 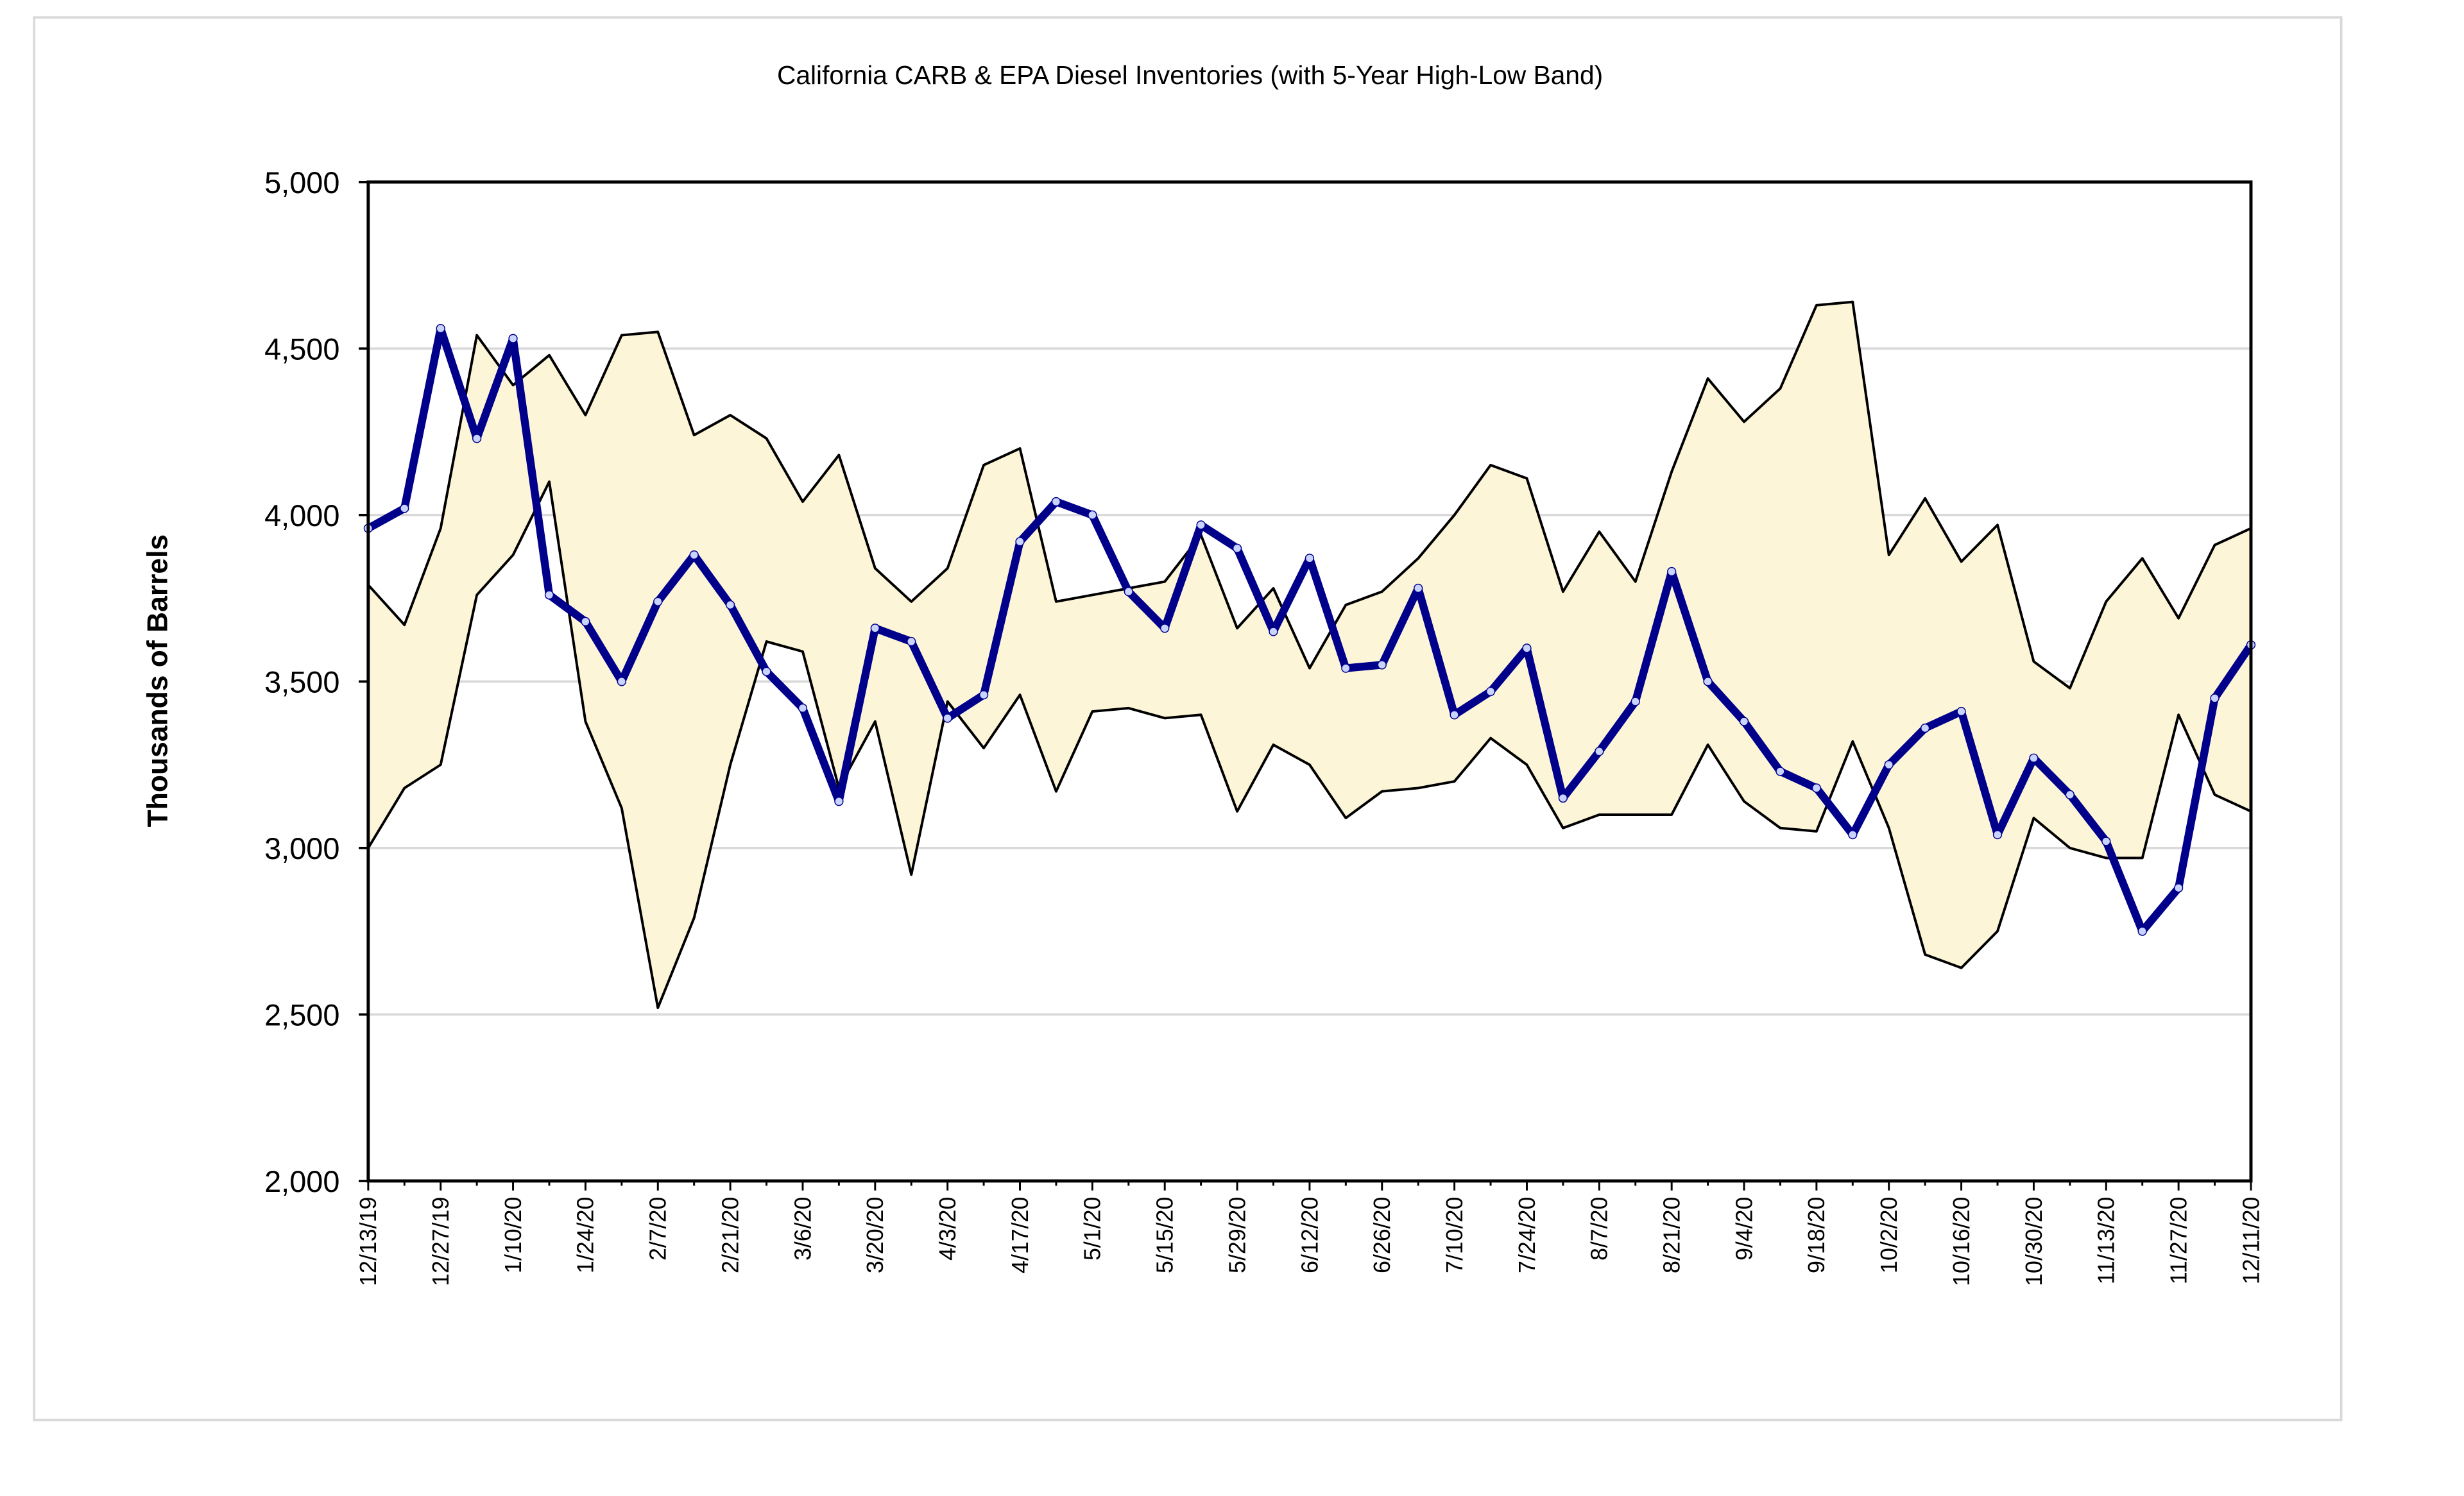 What do you see at coordinates (2251, 1241) in the screenshot?
I see `x-tick-label: 12/11/20` at bounding box center [2251, 1241].